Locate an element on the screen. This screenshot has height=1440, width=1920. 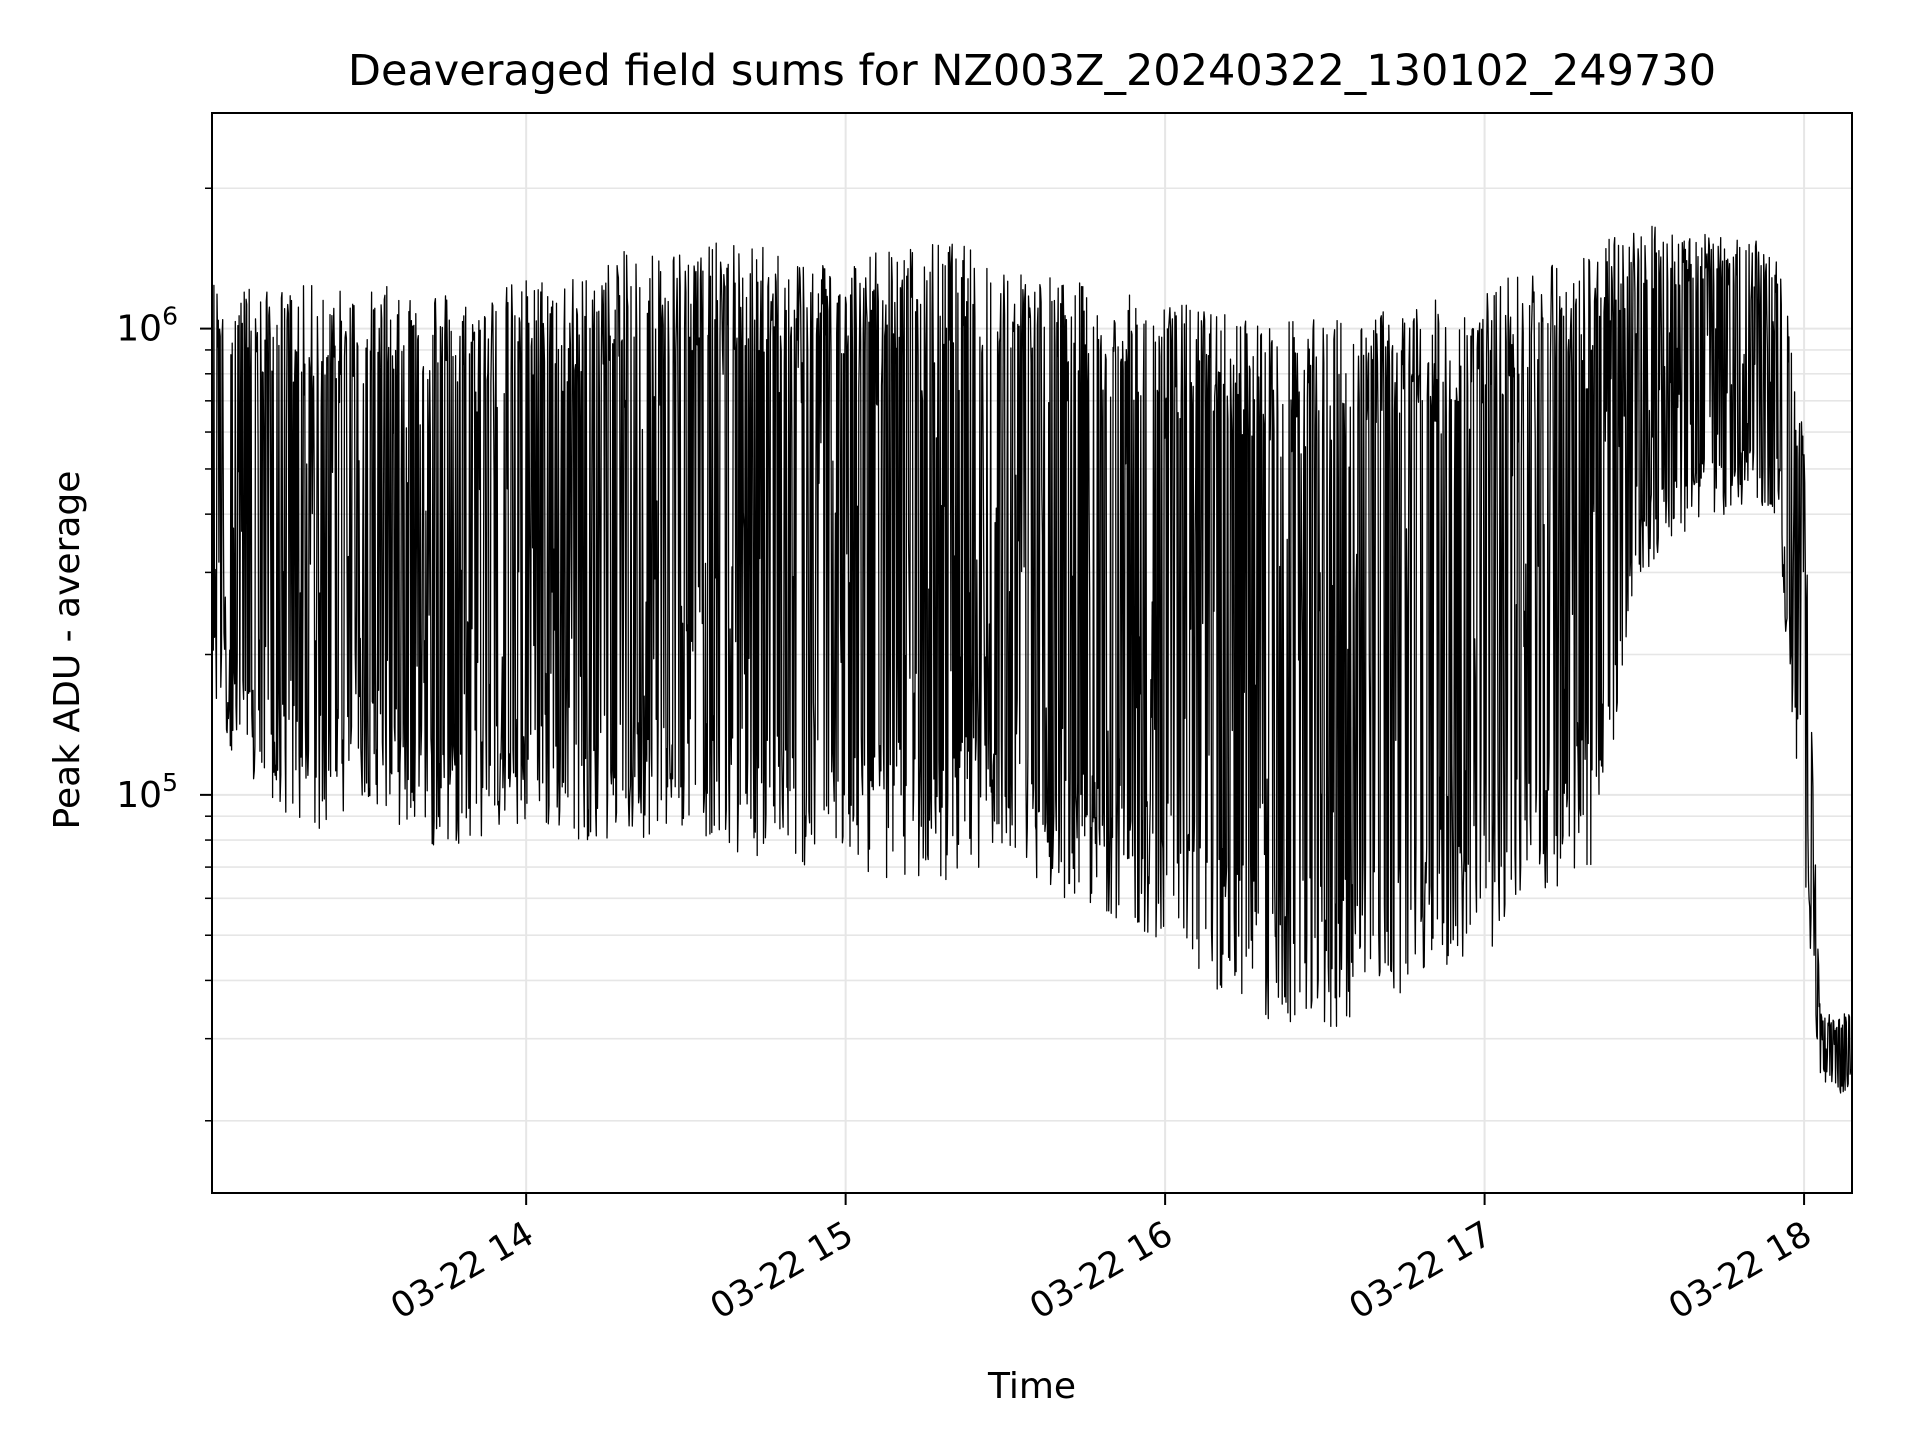
x-tick-label: 03-22 15 is located at coordinates (782, 1270).